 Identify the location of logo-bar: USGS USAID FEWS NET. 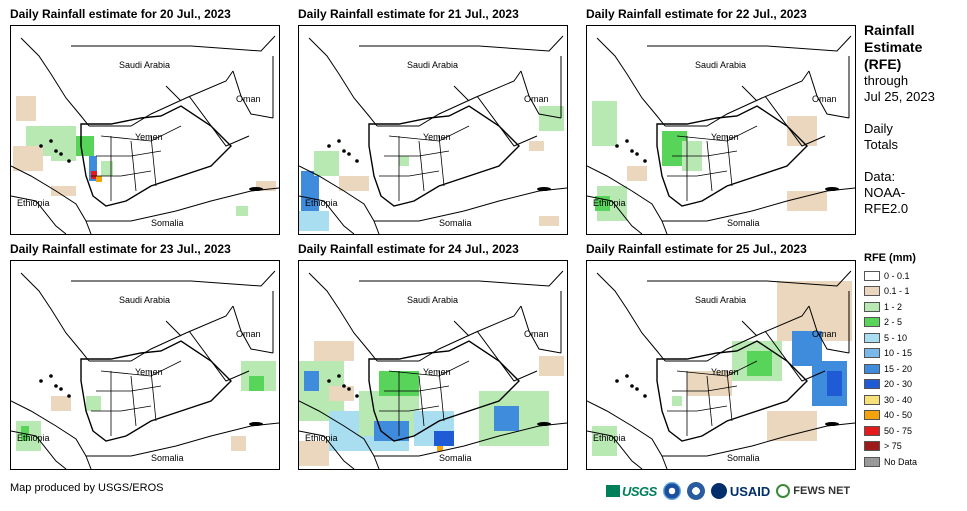
(728, 491).